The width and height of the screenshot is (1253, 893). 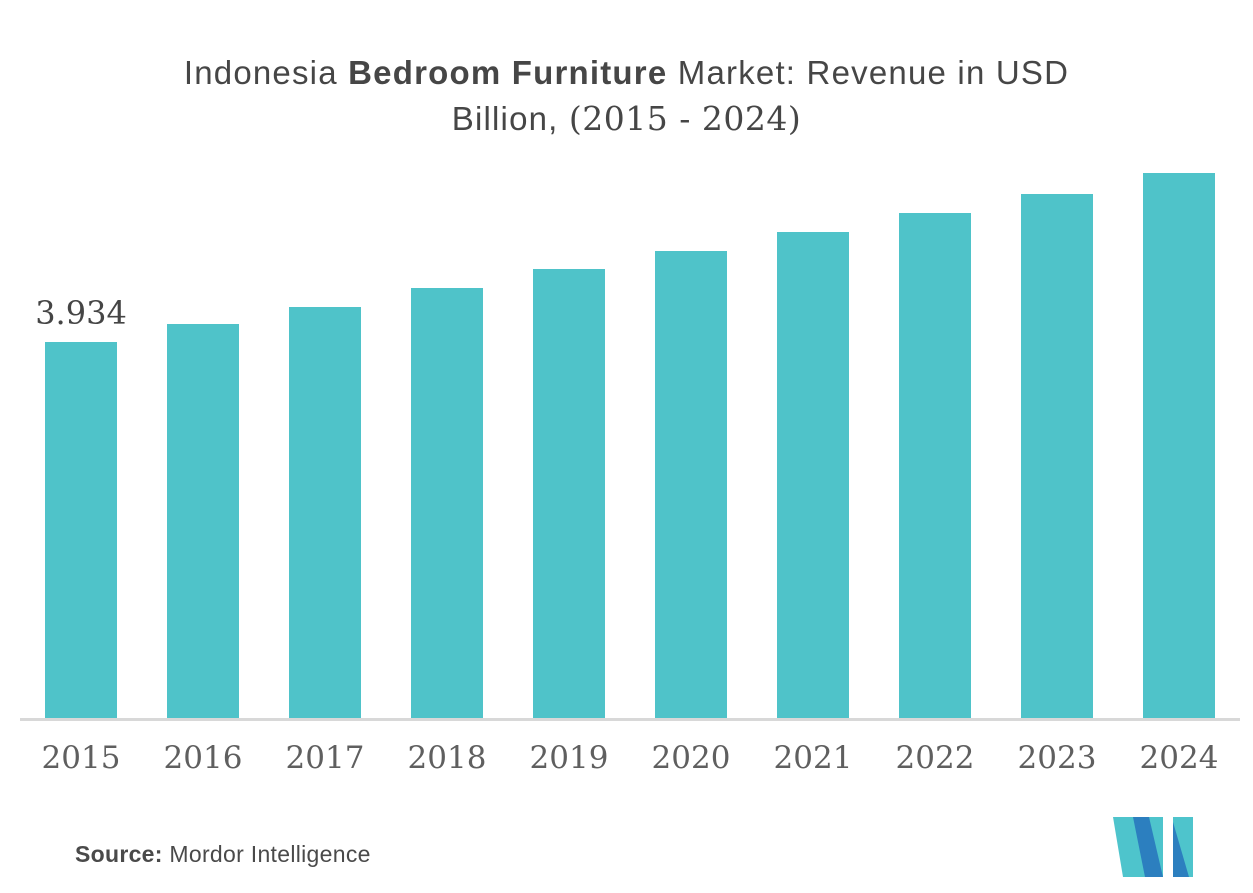 I want to click on bar-2017, so click(x=325, y=512).